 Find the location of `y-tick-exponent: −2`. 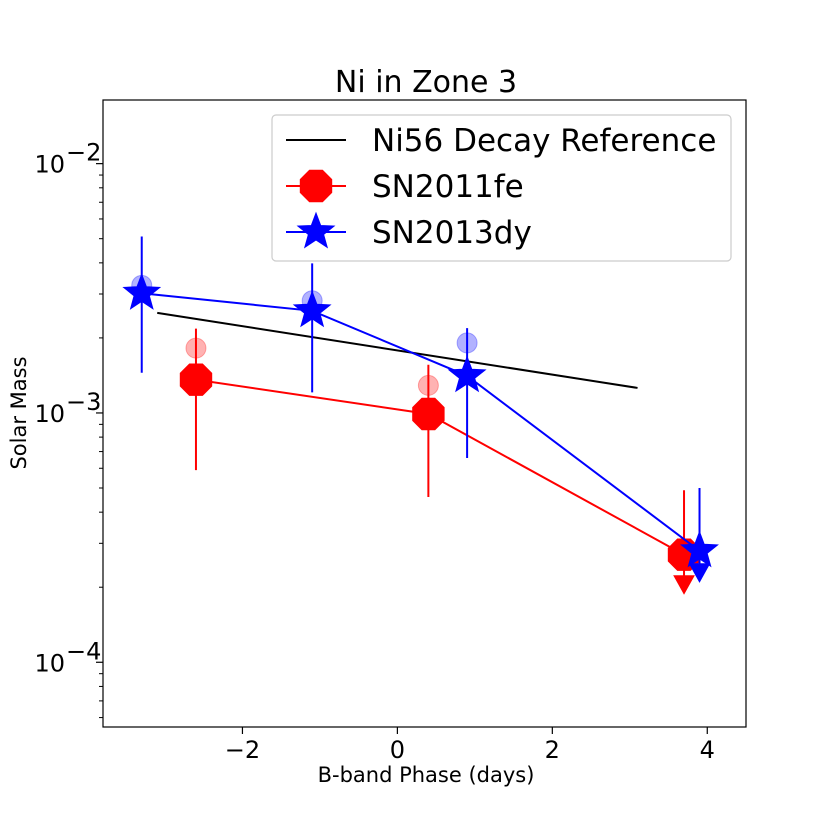

y-tick-exponent: −2 is located at coordinates (83, 153).